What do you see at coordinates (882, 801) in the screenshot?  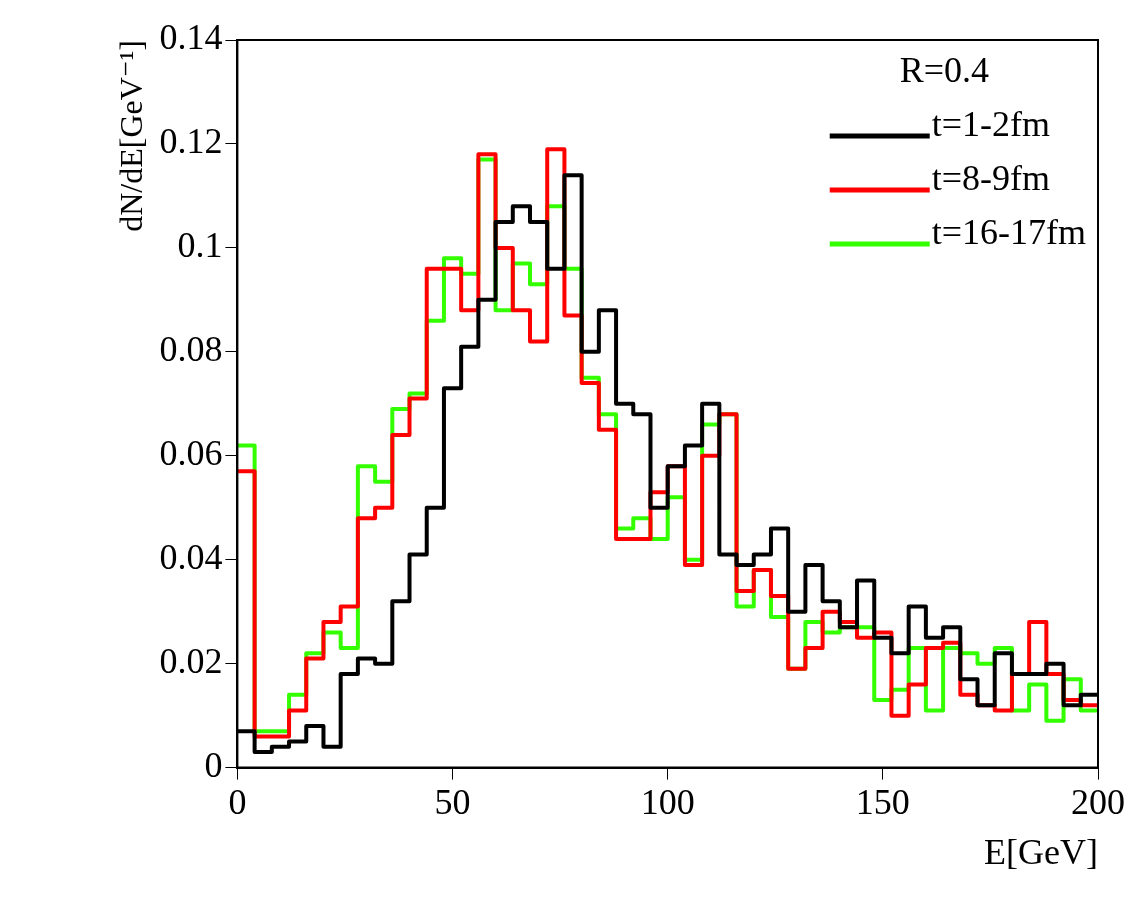 I see `x-tick-label: 150` at bounding box center [882, 801].